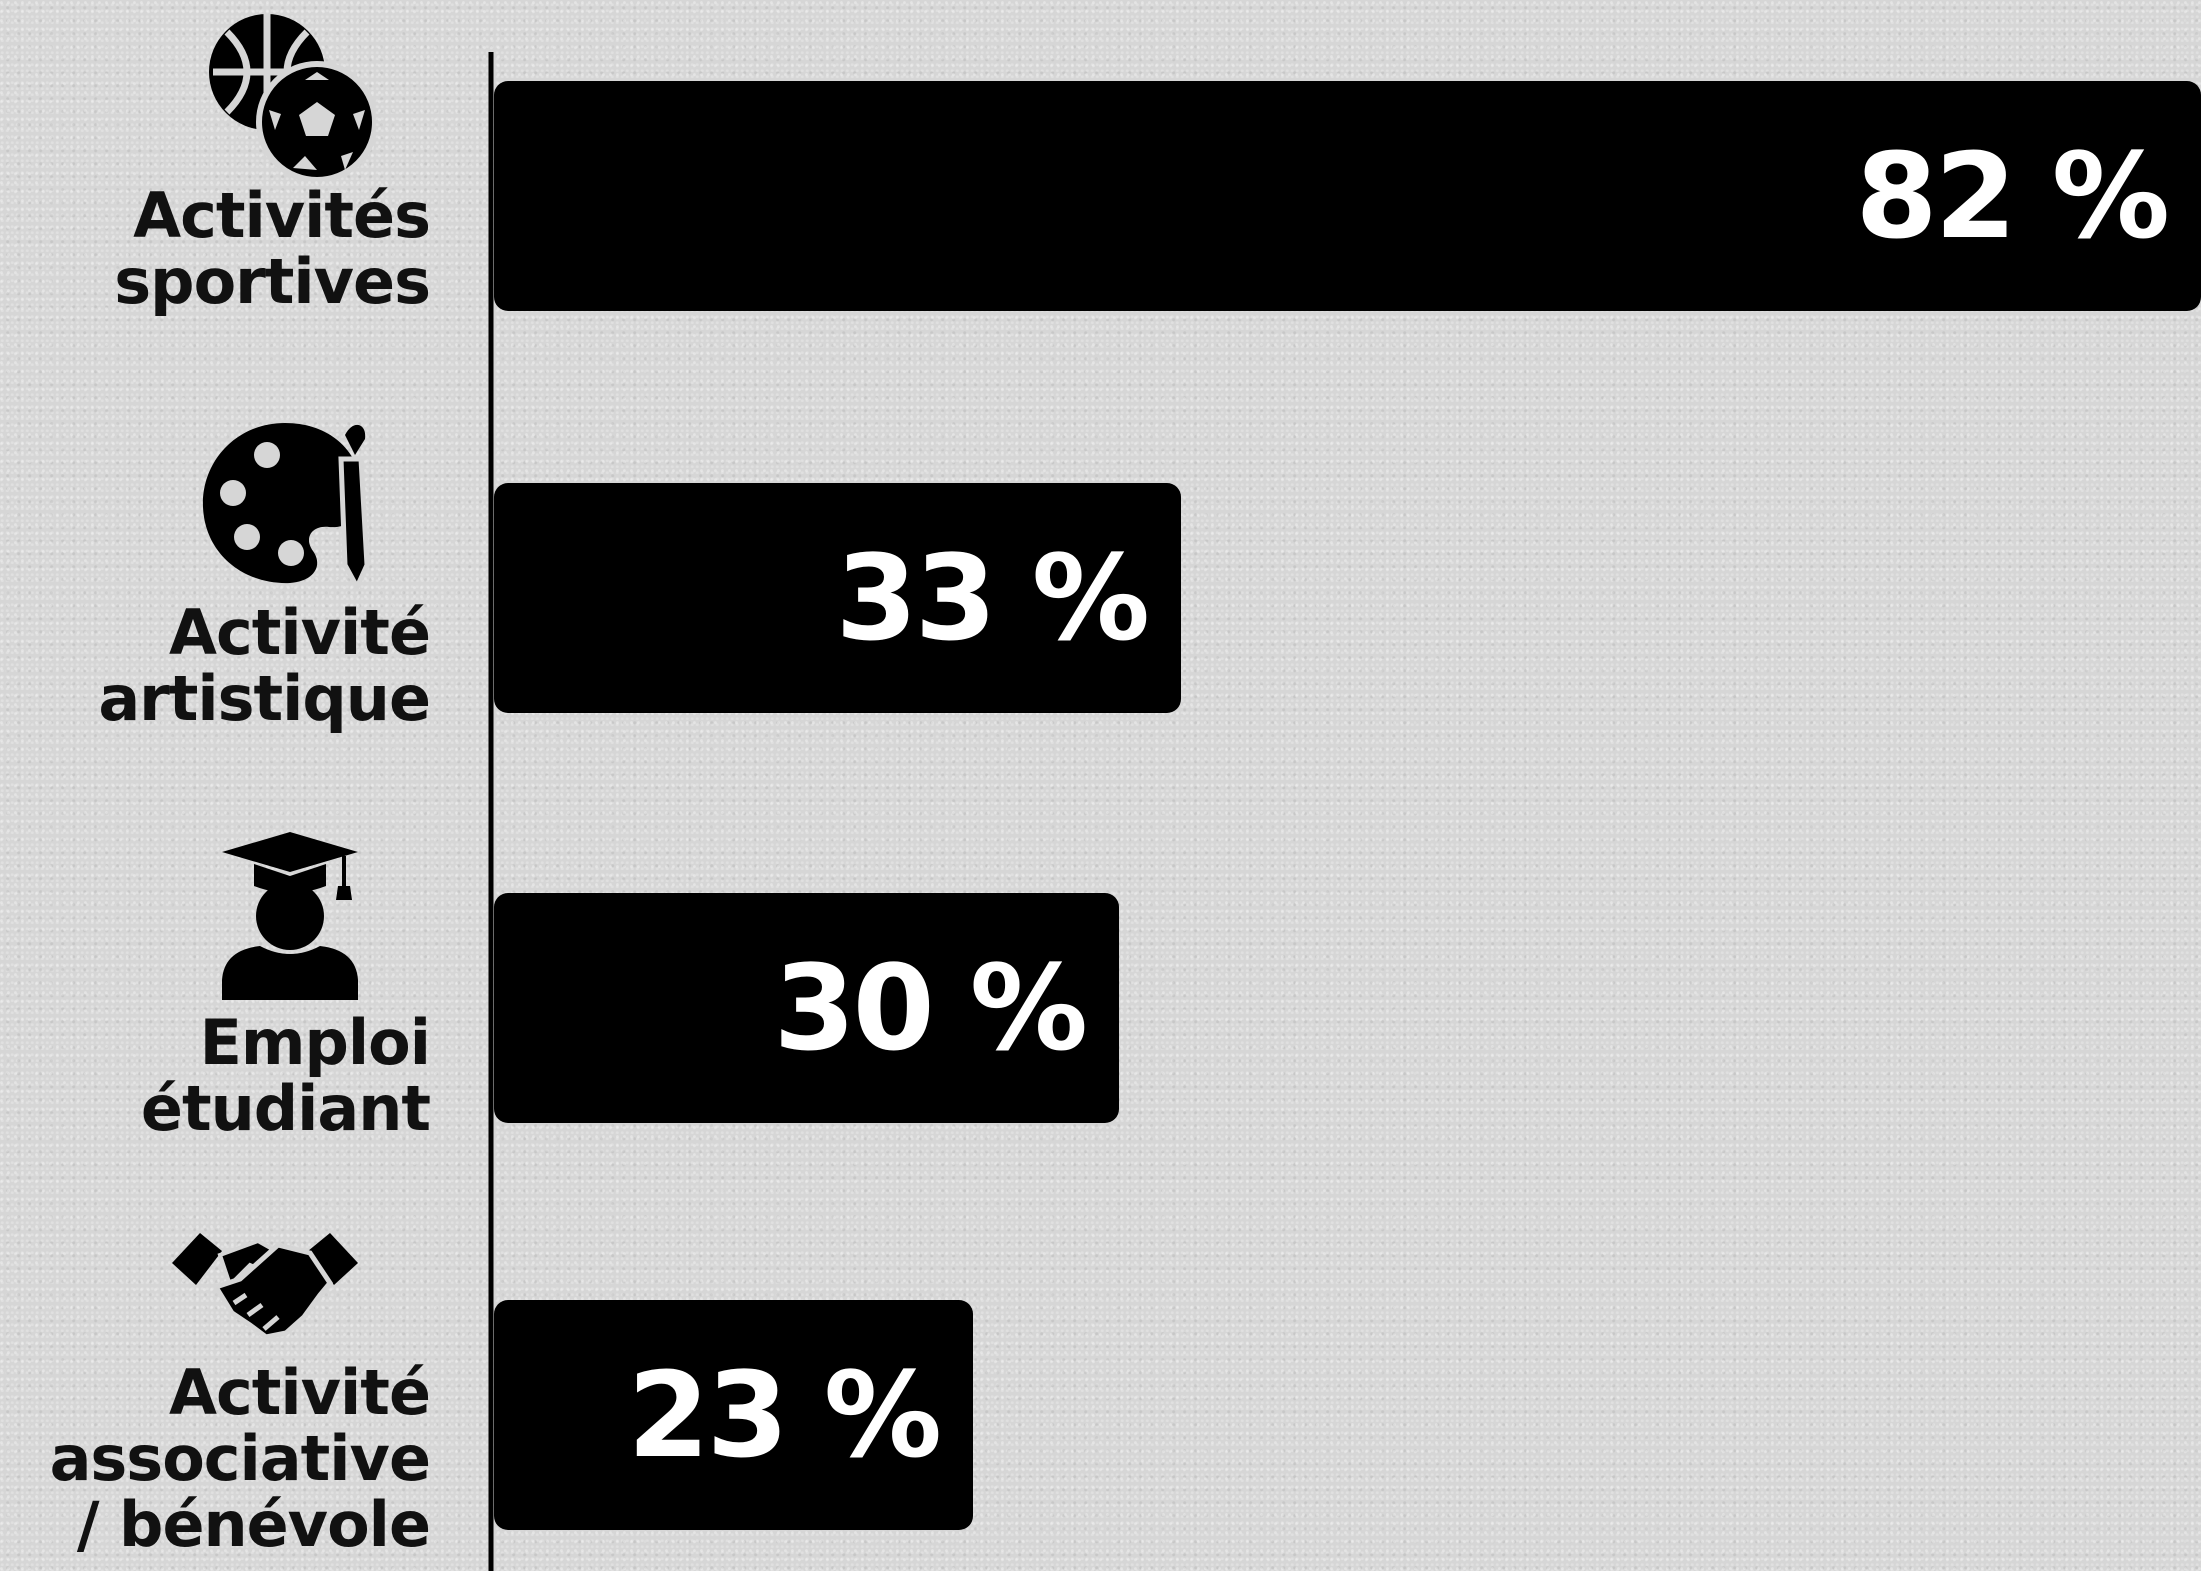 This screenshot has width=2201, height=1571. What do you see at coordinates (215, 249) in the screenshot?
I see `category-label-1: Activités sportives` at bounding box center [215, 249].